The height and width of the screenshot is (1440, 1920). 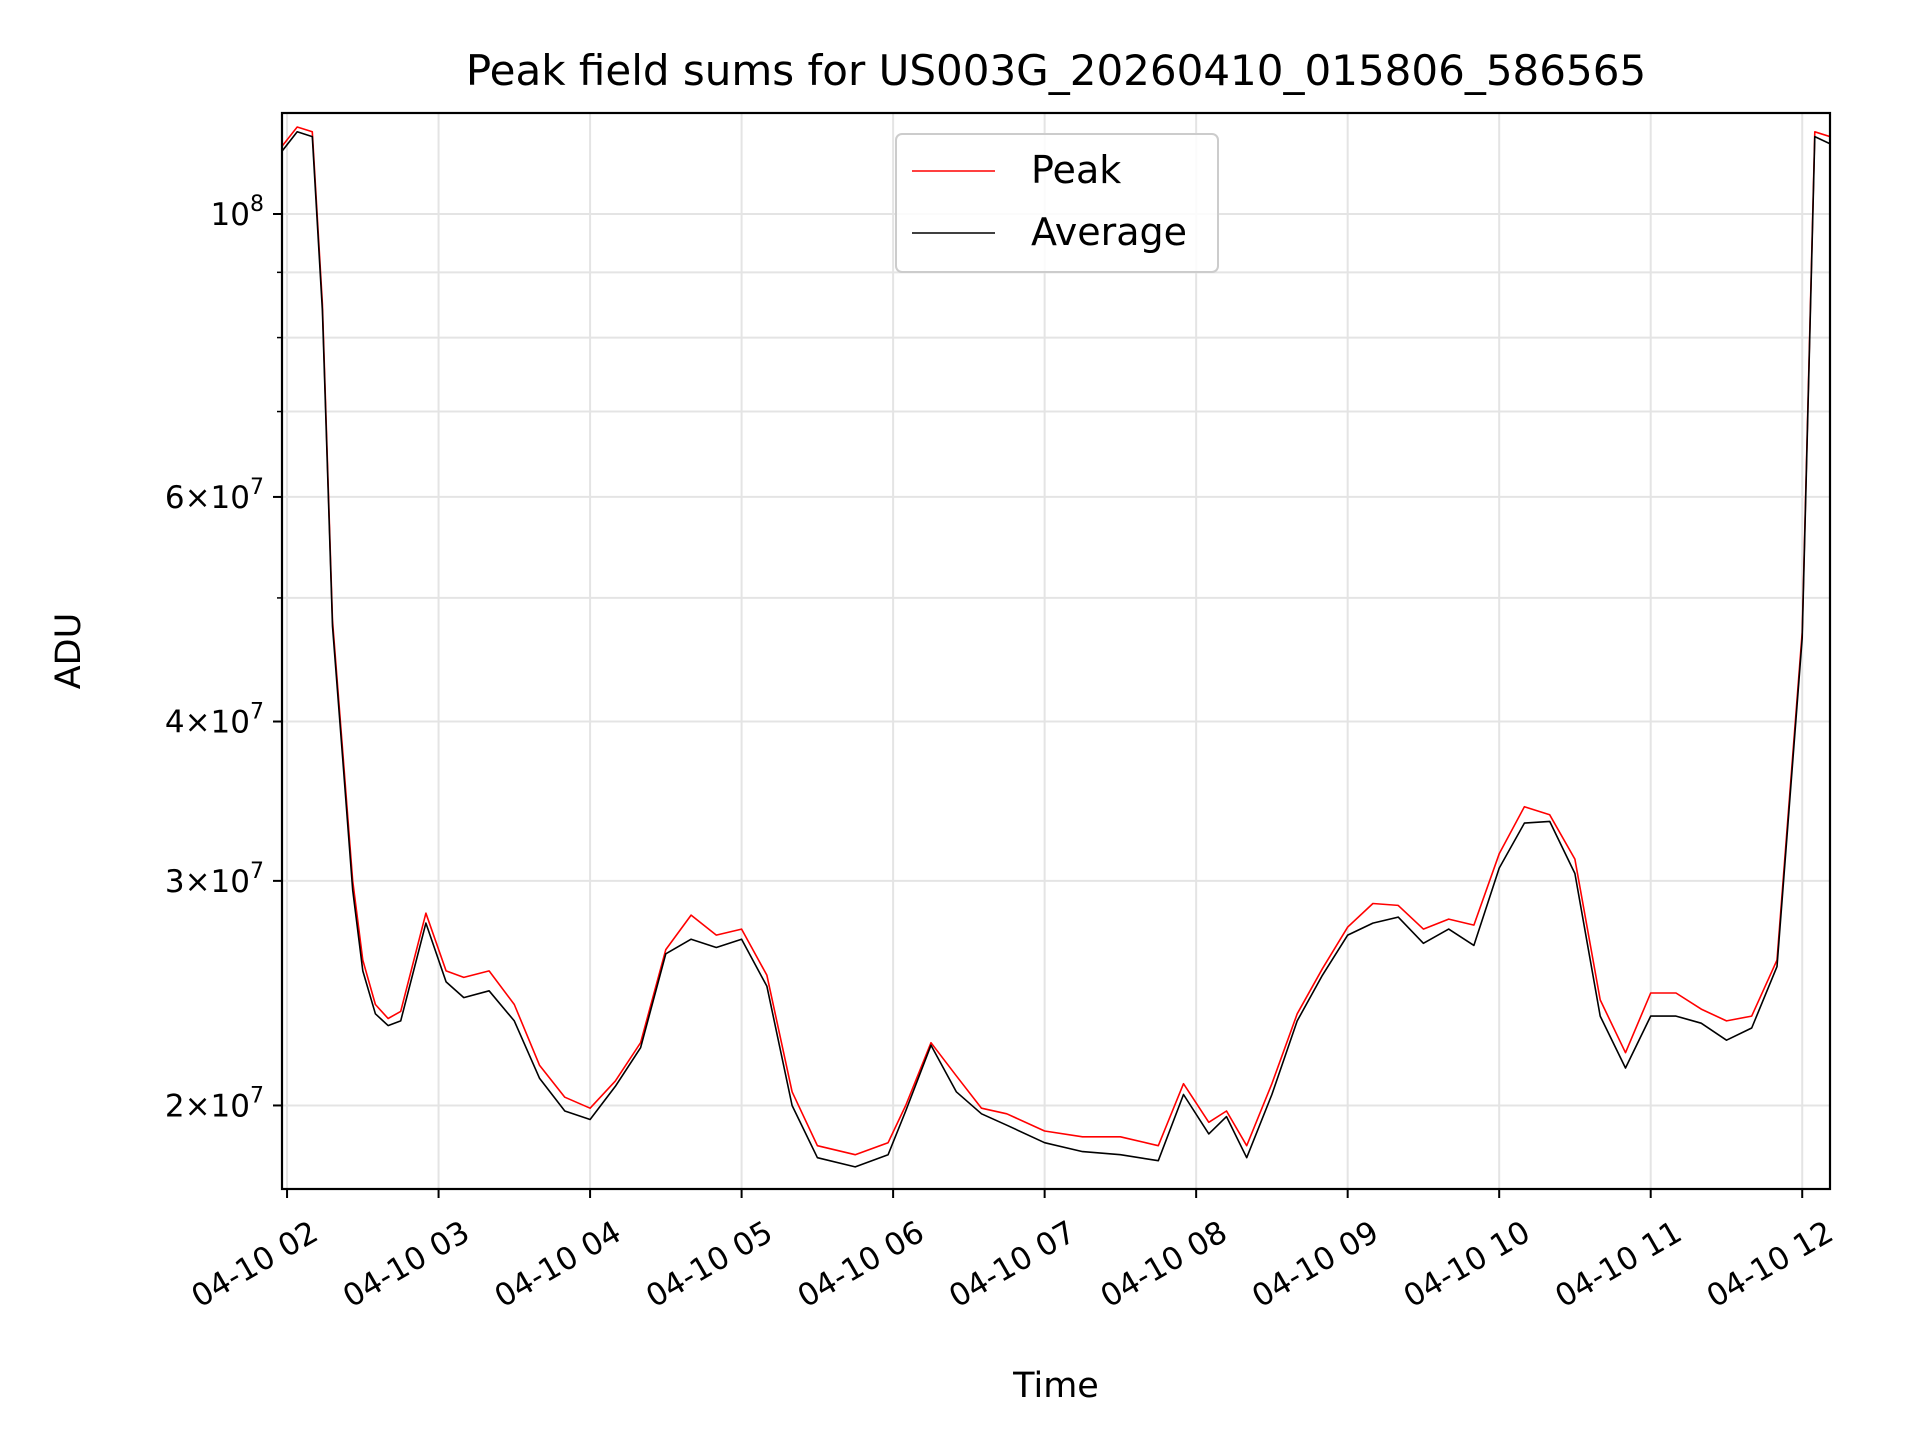 I want to click on y-axis-ticks: 108 6×107 4×107 3×107 2×107, so click(x=223, y=658).